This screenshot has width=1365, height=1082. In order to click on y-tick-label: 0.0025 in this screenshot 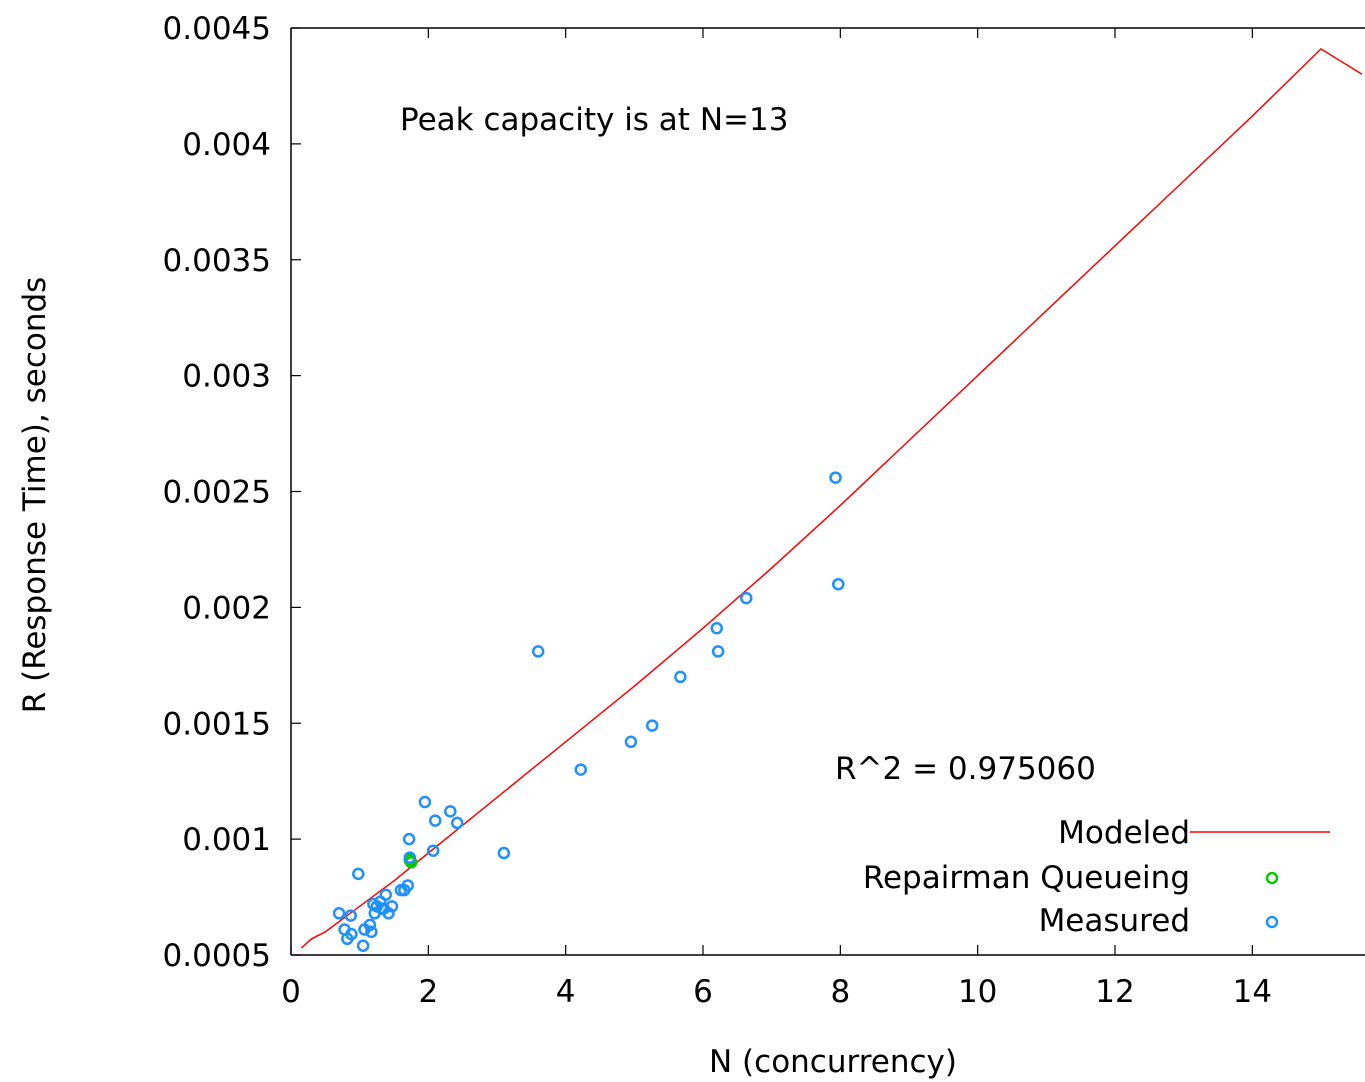, I will do `click(217, 493)`.